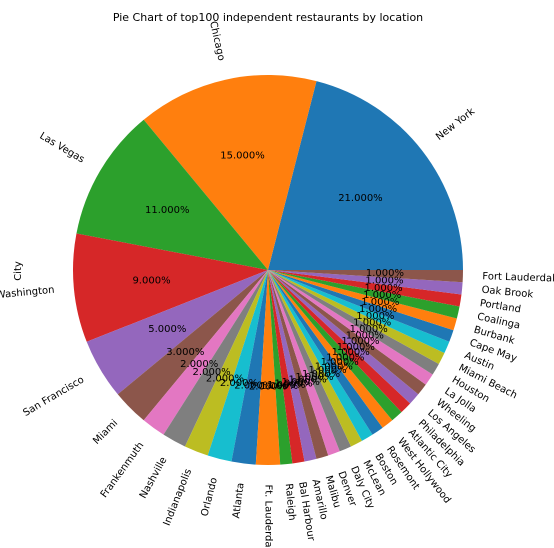  Describe the element at coordinates (301, 382) in the screenshot. I see `pct-label-malibu: 1.000%` at that location.